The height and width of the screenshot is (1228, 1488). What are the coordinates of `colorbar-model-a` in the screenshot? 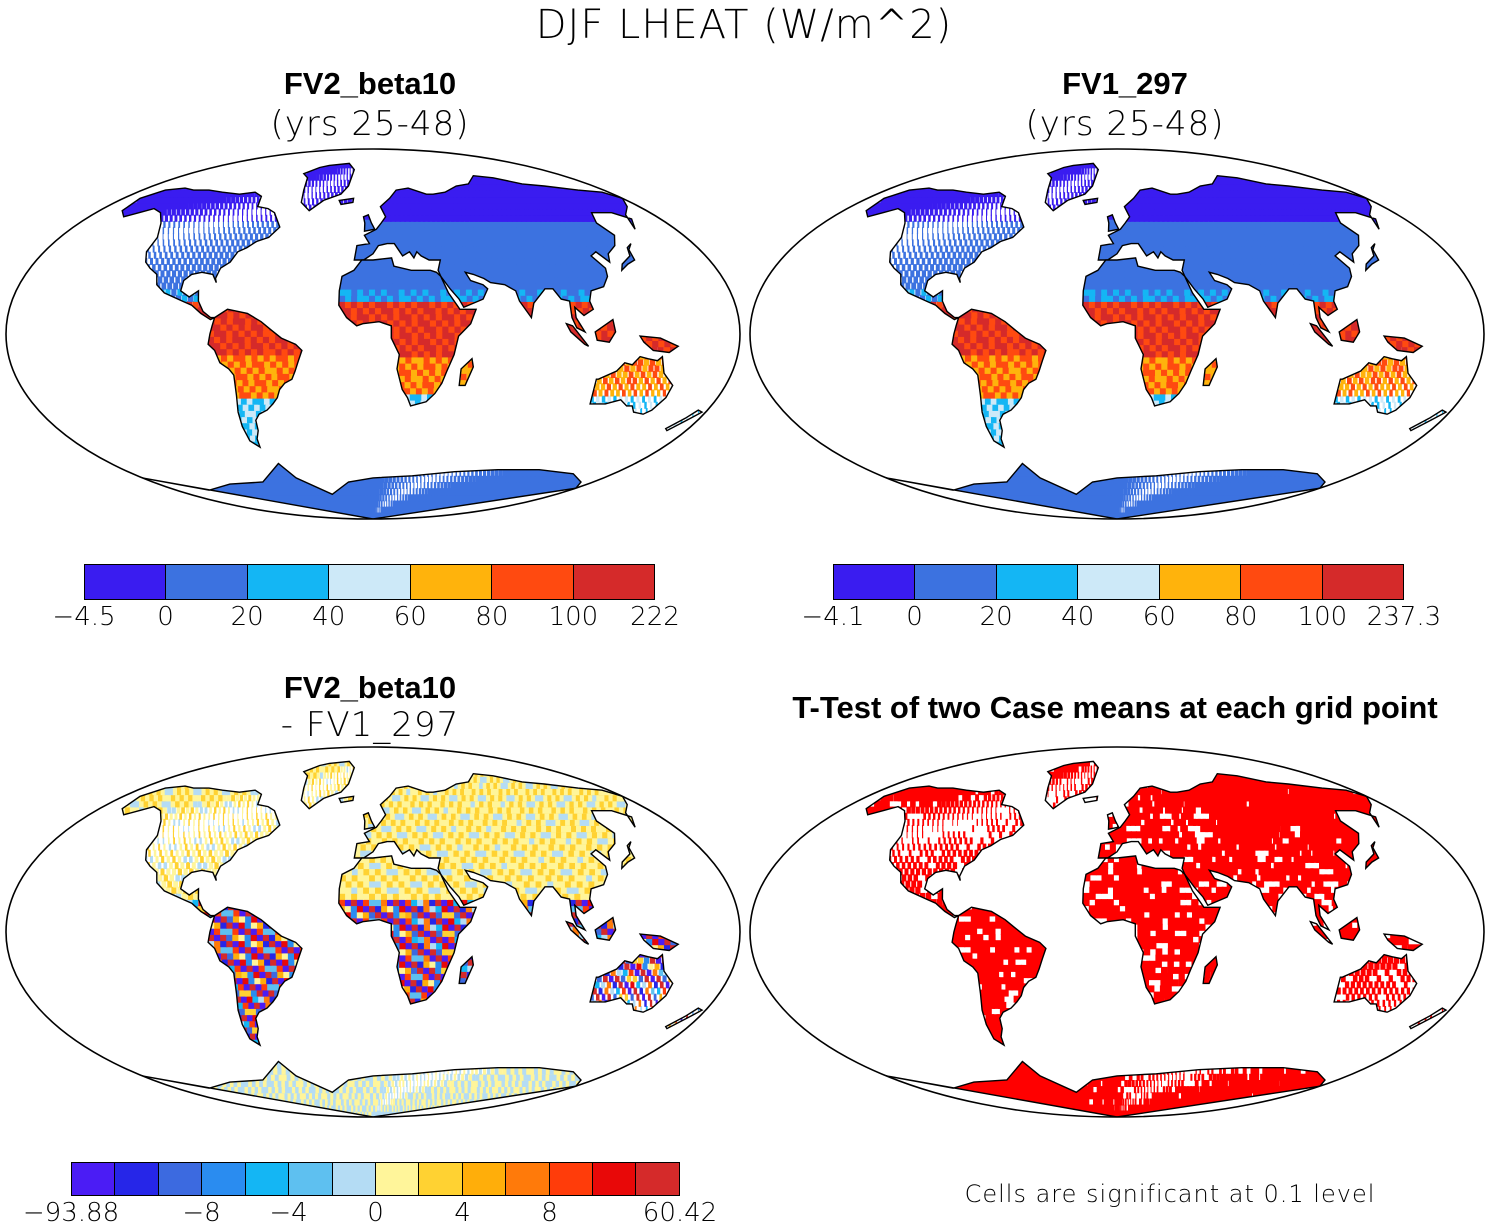 It's located at (369, 582).